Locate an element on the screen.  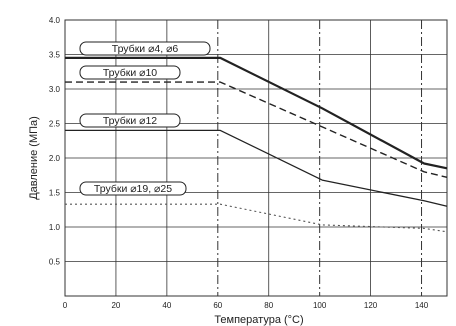
x-tick-label: 20 is located at coordinates (115, 305).